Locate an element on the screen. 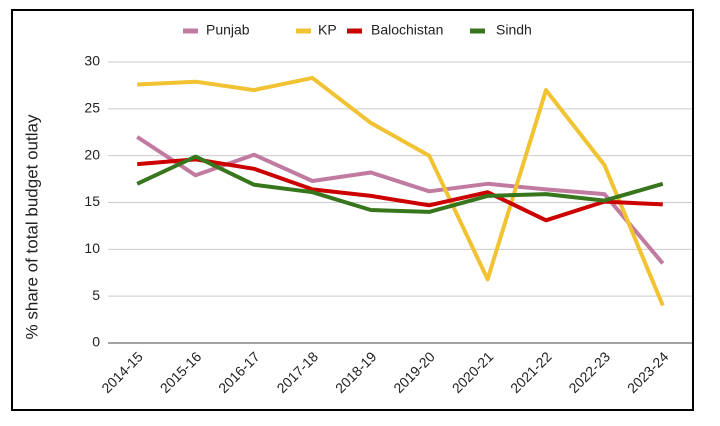 This screenshot has height=426, width=720. x-tick-label: 2018-19 is located at coordinates (356, 372).